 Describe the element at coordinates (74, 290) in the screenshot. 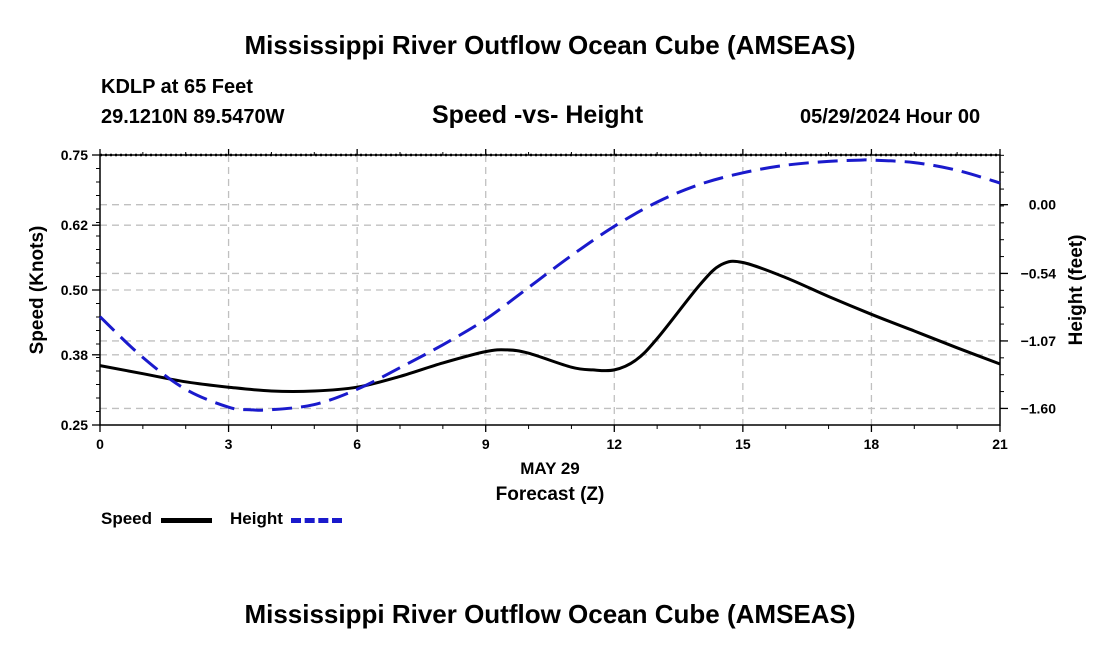

I see `y-left-tick-label: 0.50` at that location.